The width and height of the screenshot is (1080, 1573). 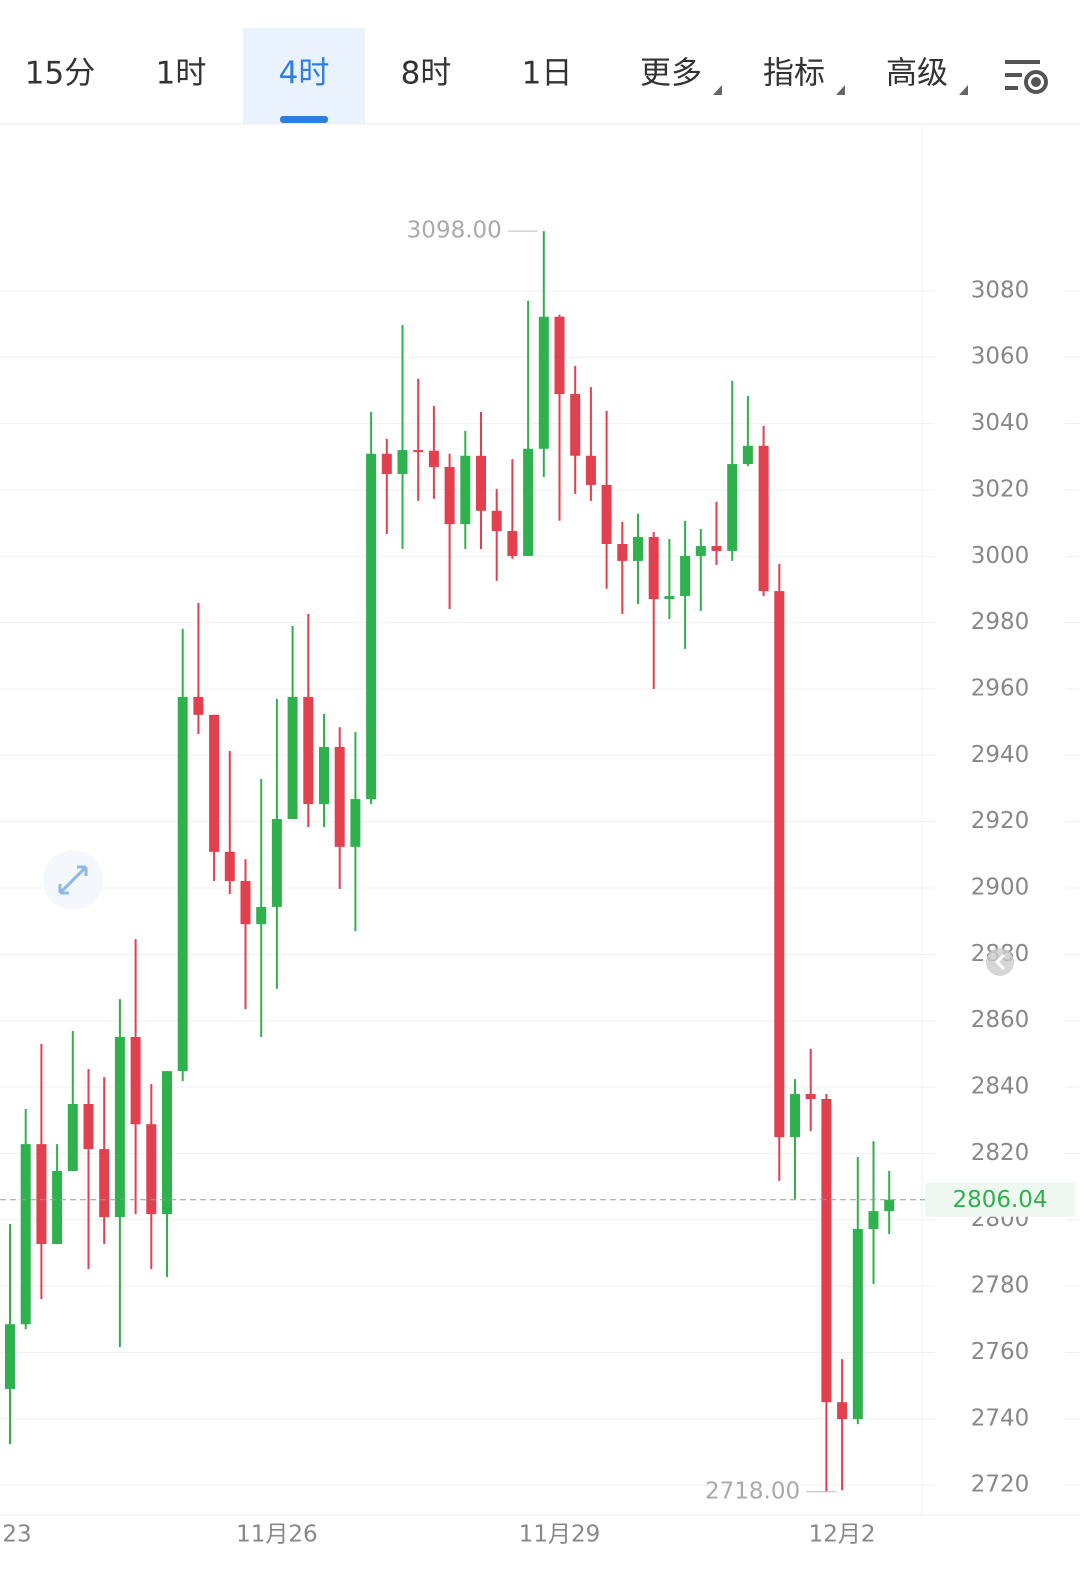 I want to click on settings-icon, so click(x=1026, y=77).